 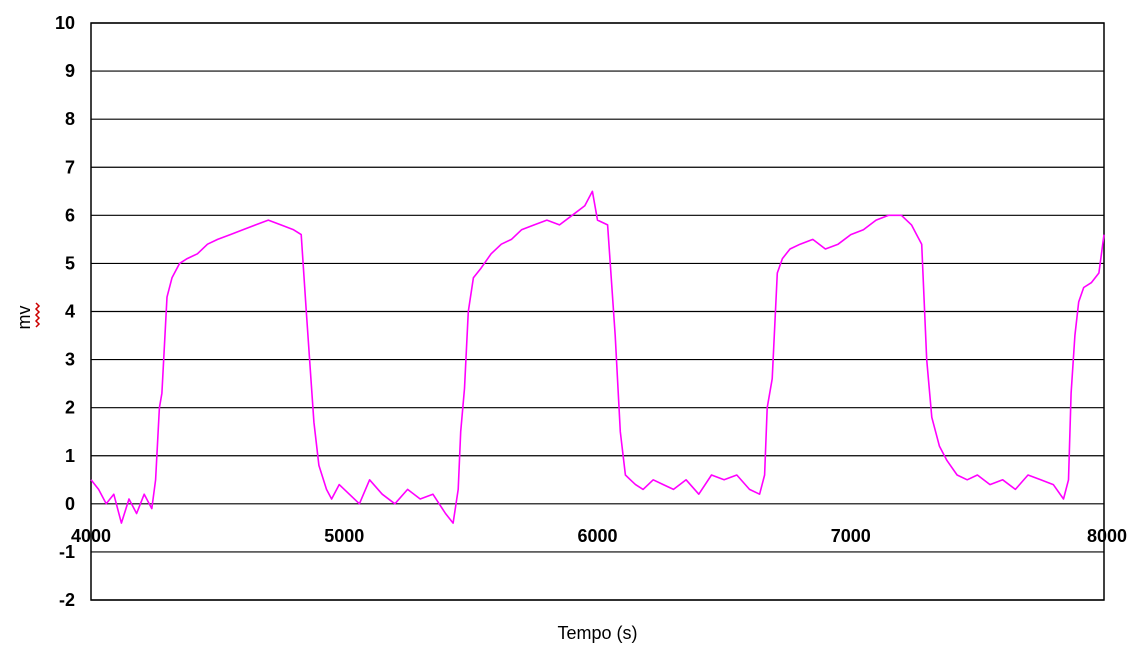 I want to click on x-tick-label: 4000, so click(x=91, y=536).